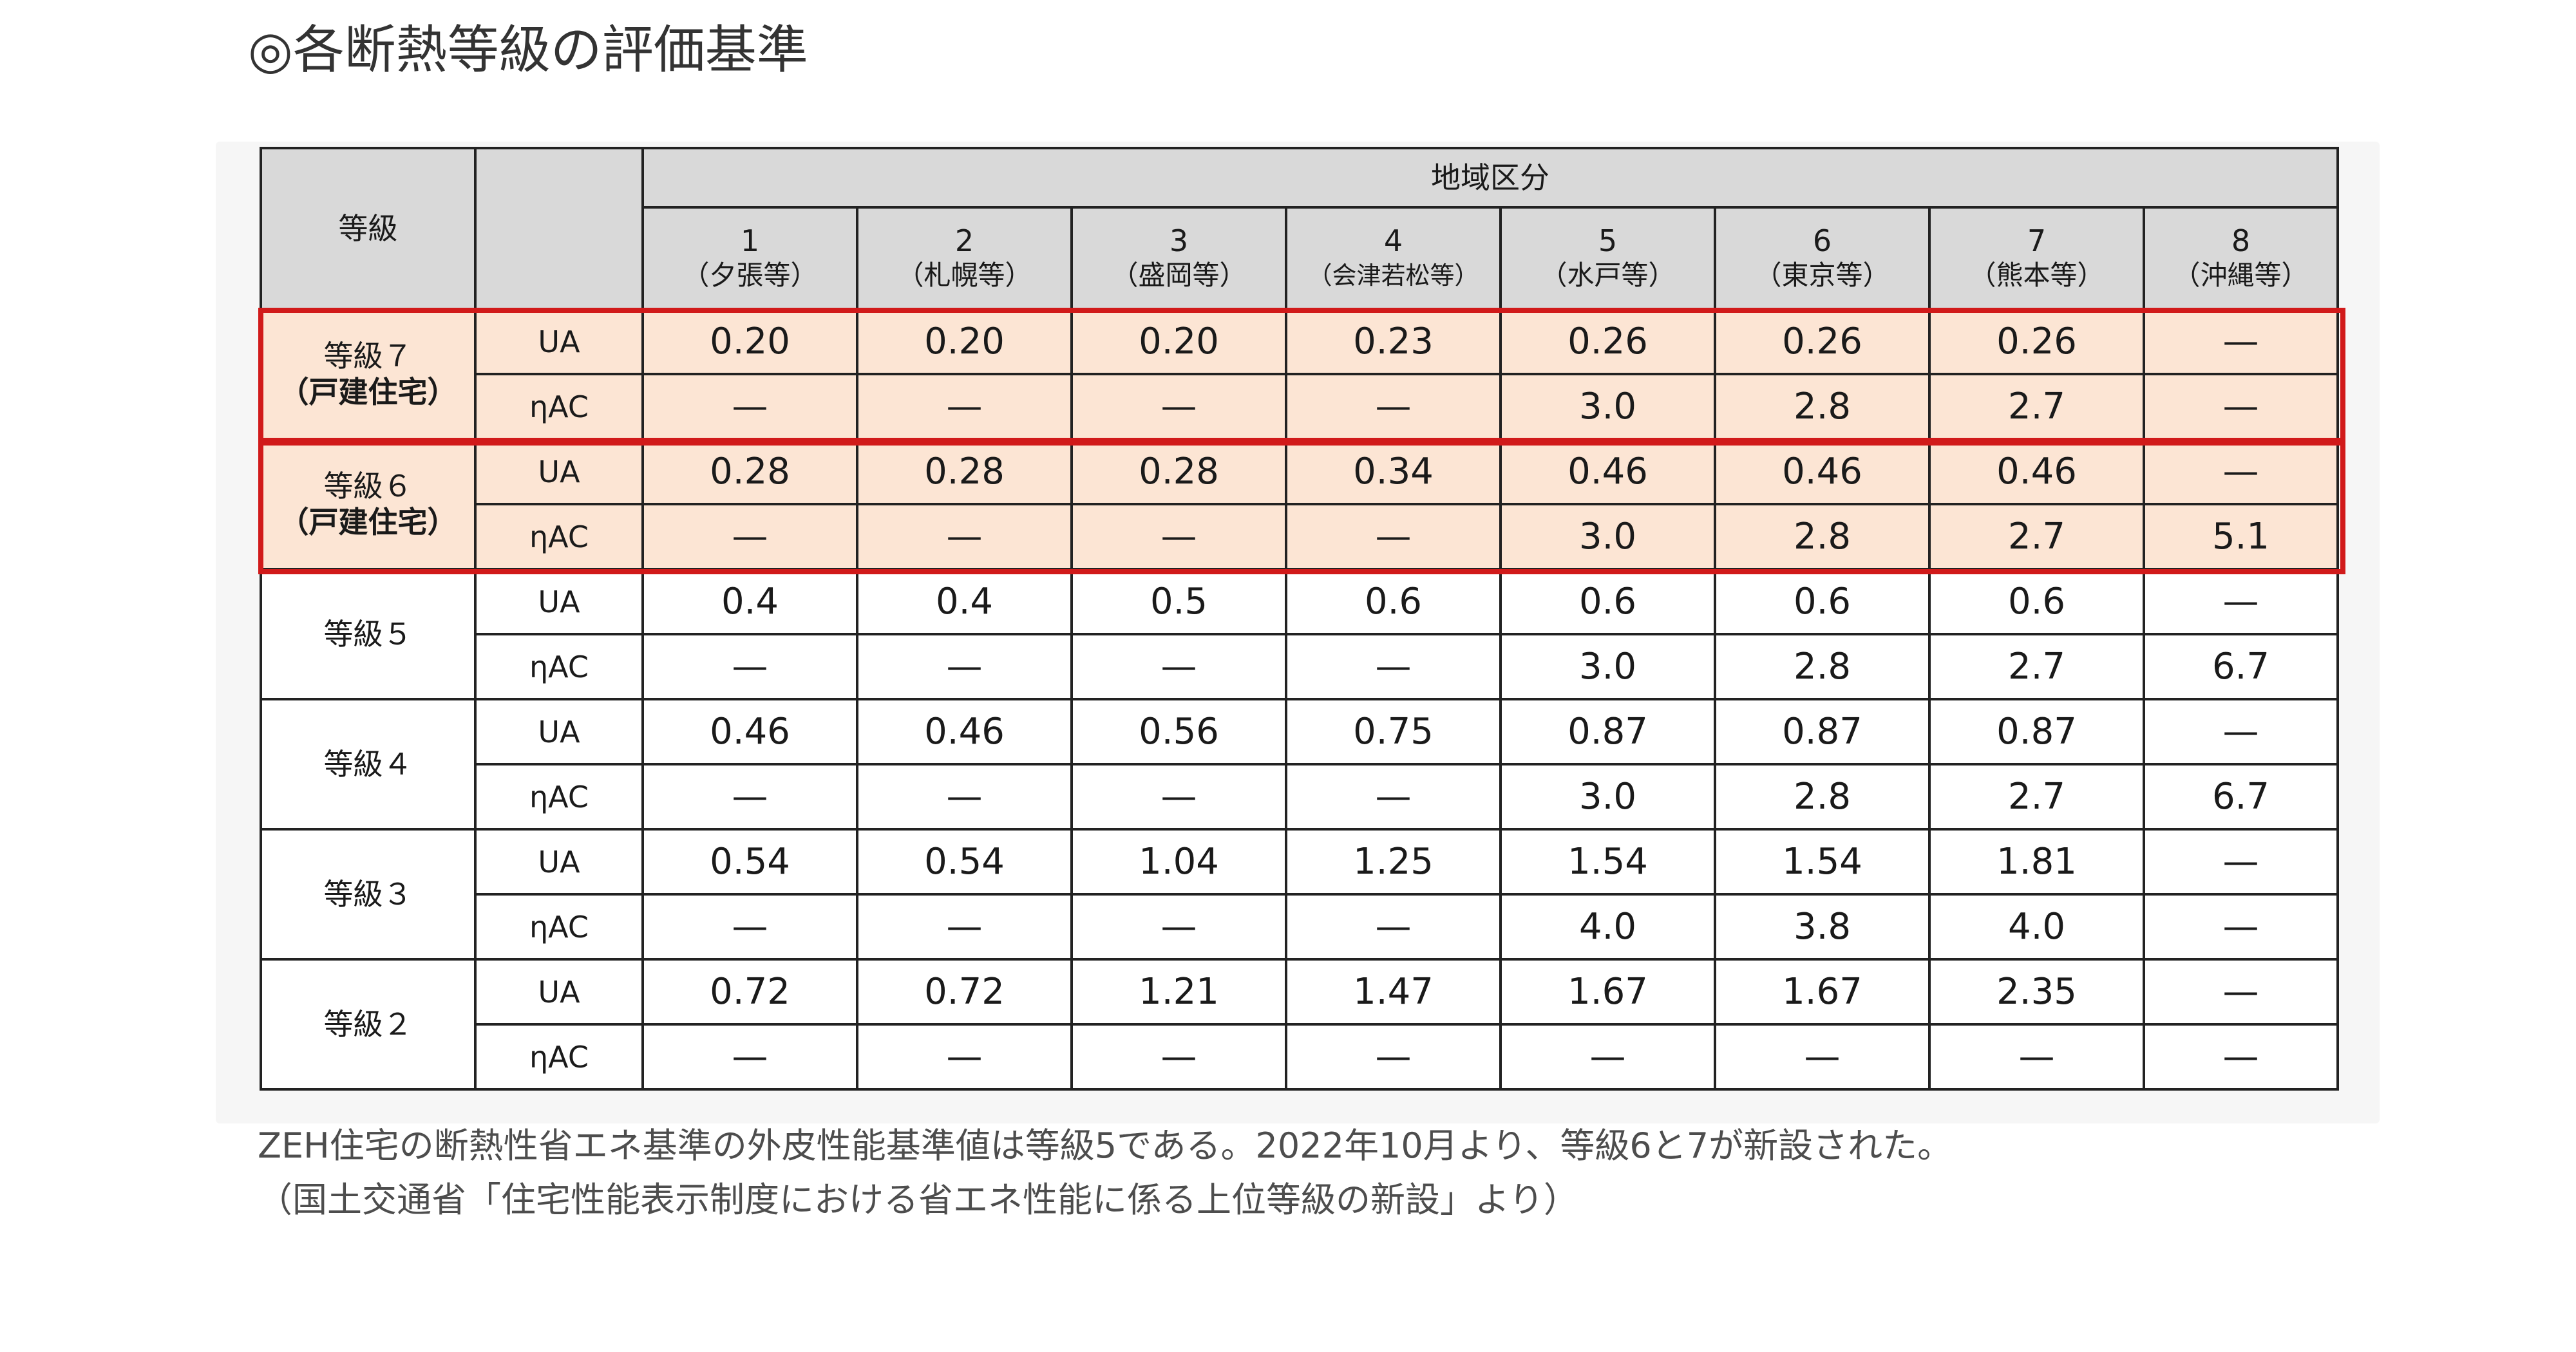  I want to click on grade-subtitle: （戸建住宅）, so click(368, 522).